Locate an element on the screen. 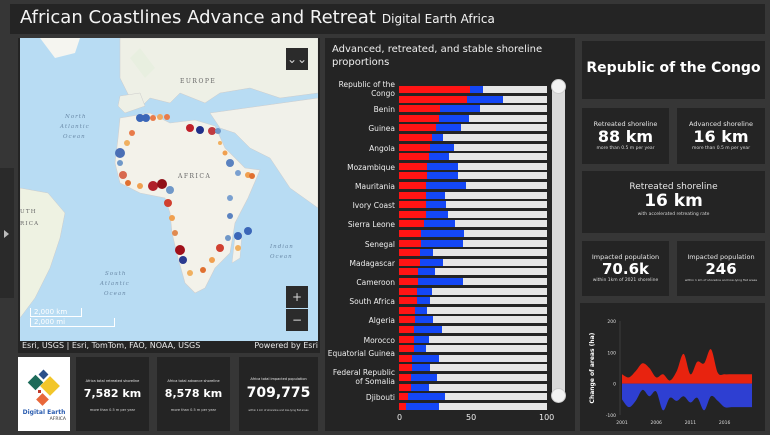  scale-bar-mi: 2,000 mi is located at coordinates (72, 322).